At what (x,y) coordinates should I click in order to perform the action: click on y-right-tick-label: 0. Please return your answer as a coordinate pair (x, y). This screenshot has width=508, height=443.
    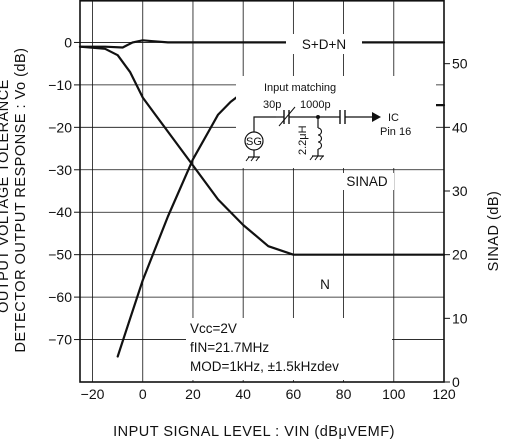
    Looking at the image, I should click on (456, 382).